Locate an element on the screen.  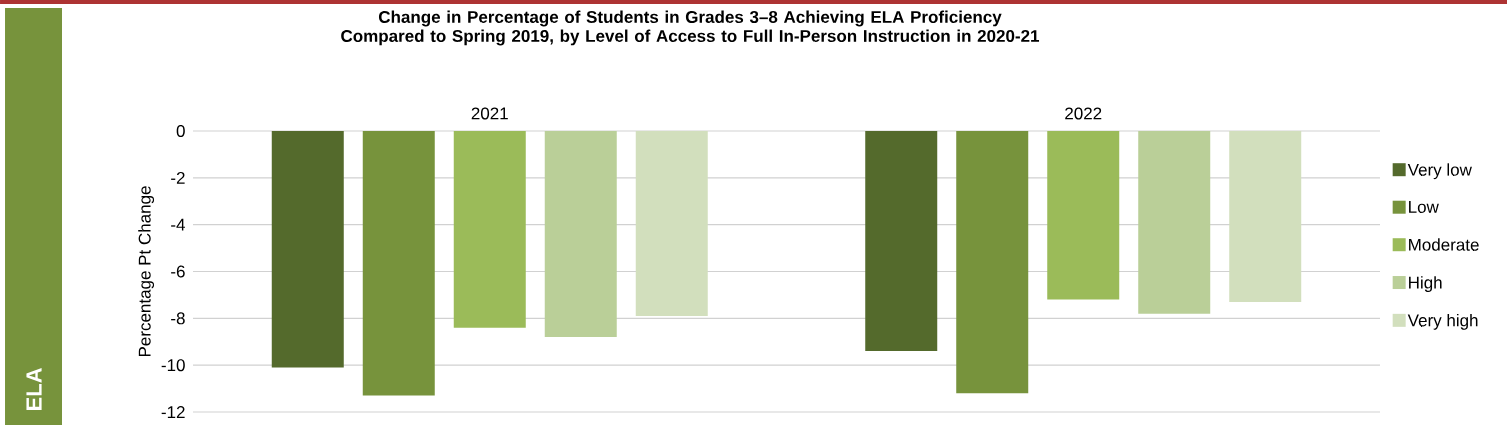
y-tick-label: -4 is located at coordinates (178, 224).